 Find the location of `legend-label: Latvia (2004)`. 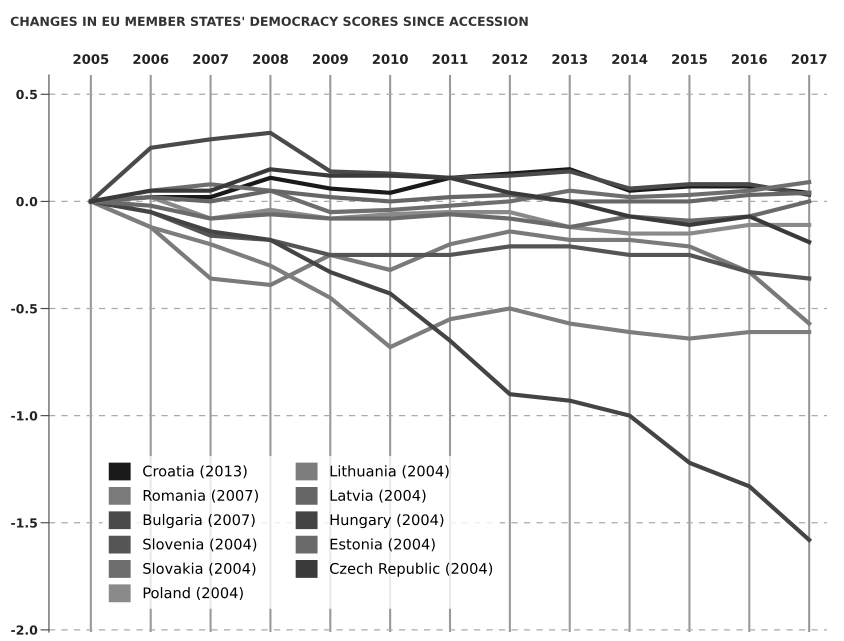

legend-label: Latvia (2004) is located at coordinates (378, 496).